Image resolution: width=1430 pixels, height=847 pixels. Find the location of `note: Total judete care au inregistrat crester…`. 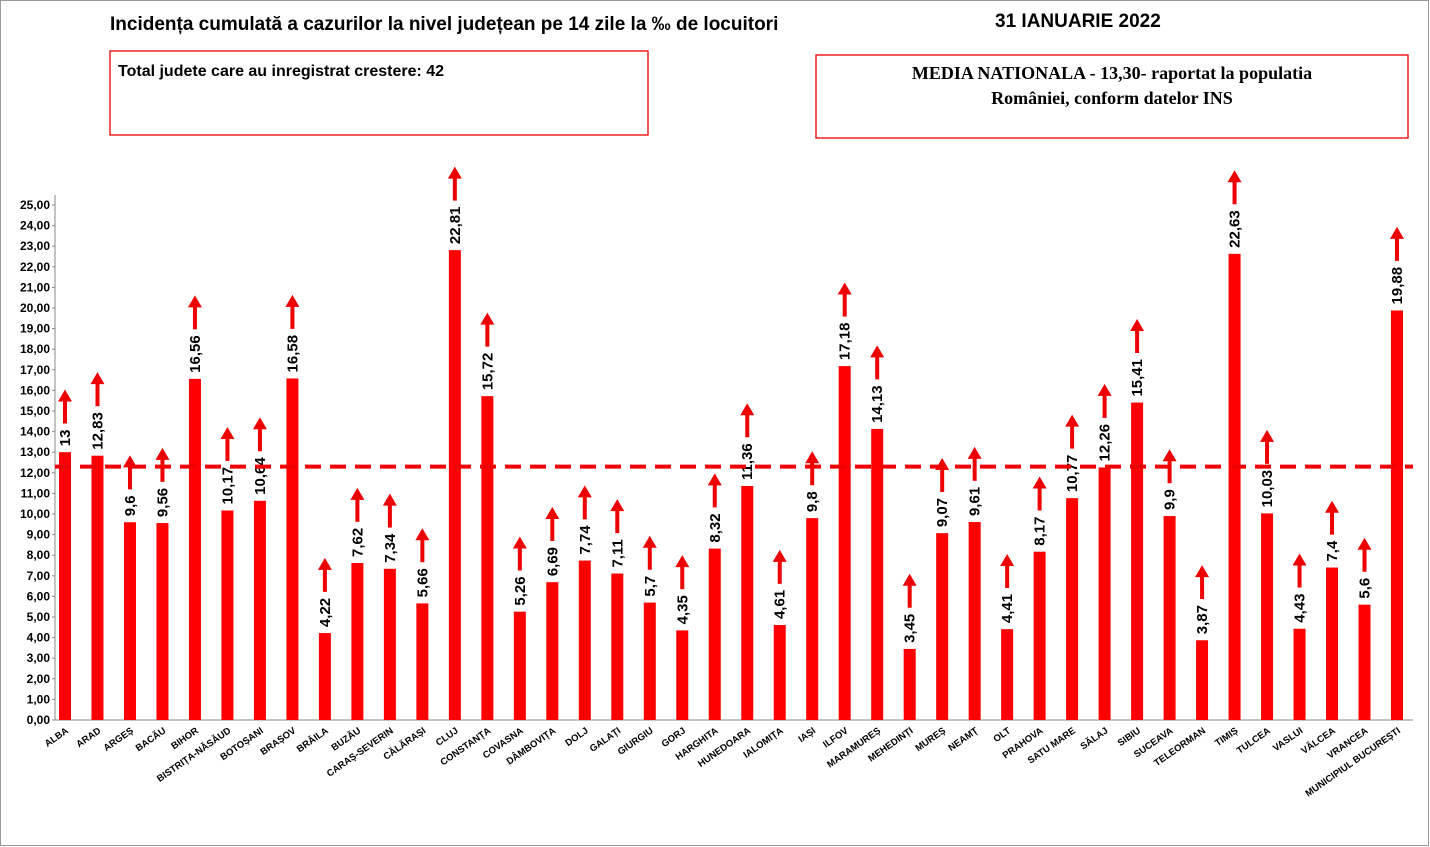

note: Total judete care au inregistrat crester… is located at coordinates (281, 71).